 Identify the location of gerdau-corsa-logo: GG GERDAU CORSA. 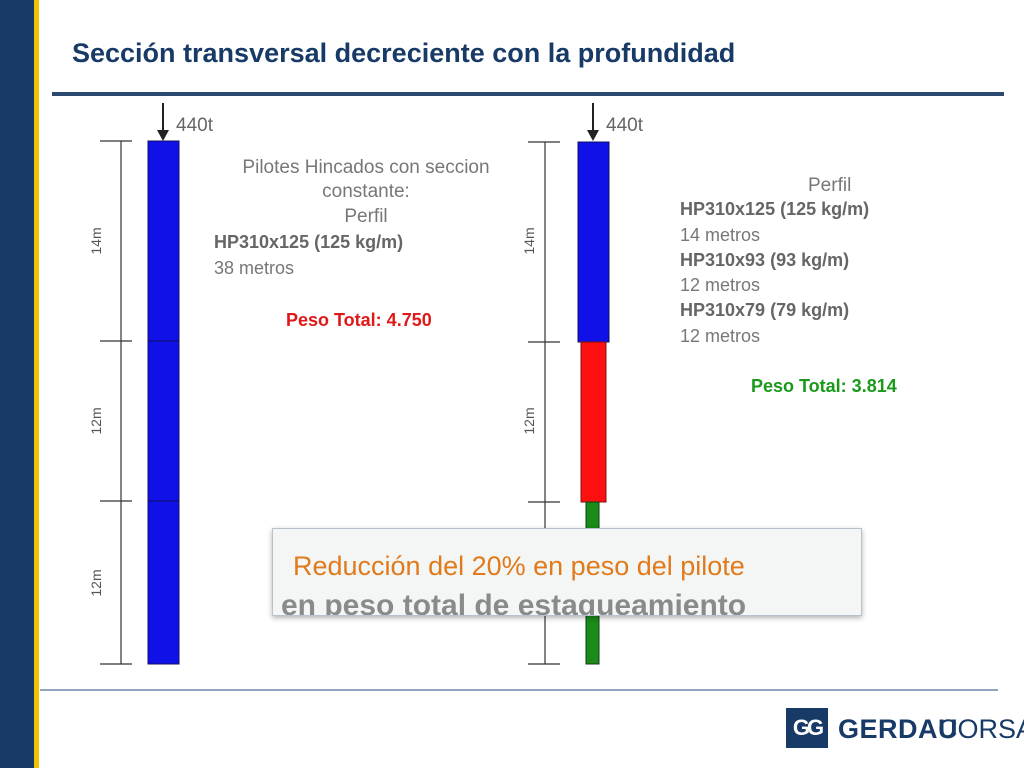
(905, 728).